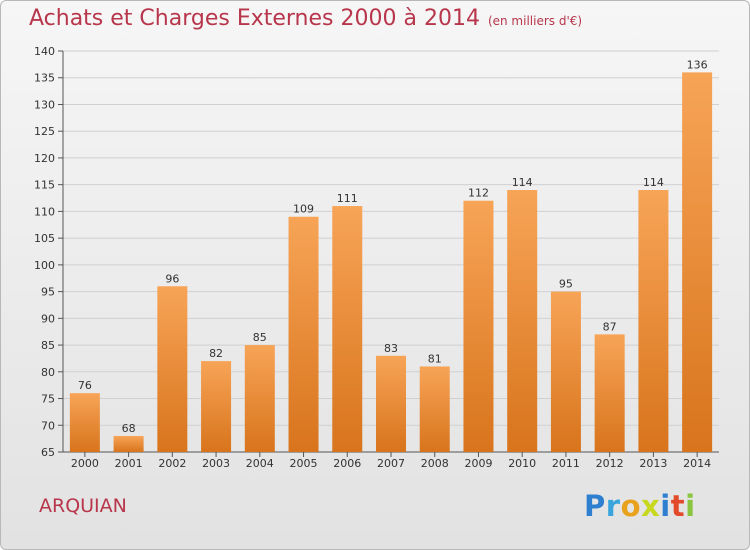  I want to click on y-tick-label: 130, so click(44, 104).